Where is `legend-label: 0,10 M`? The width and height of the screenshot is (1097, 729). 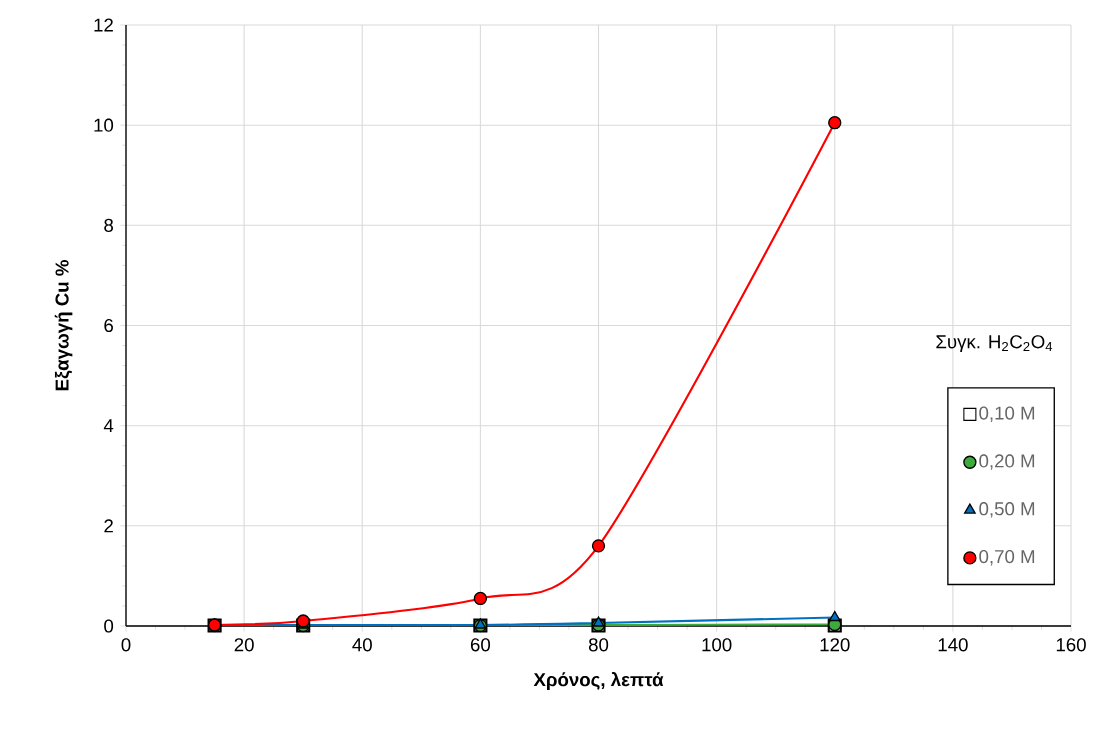 legend-label: 0,10 M is located at coordinates (1007, 414).